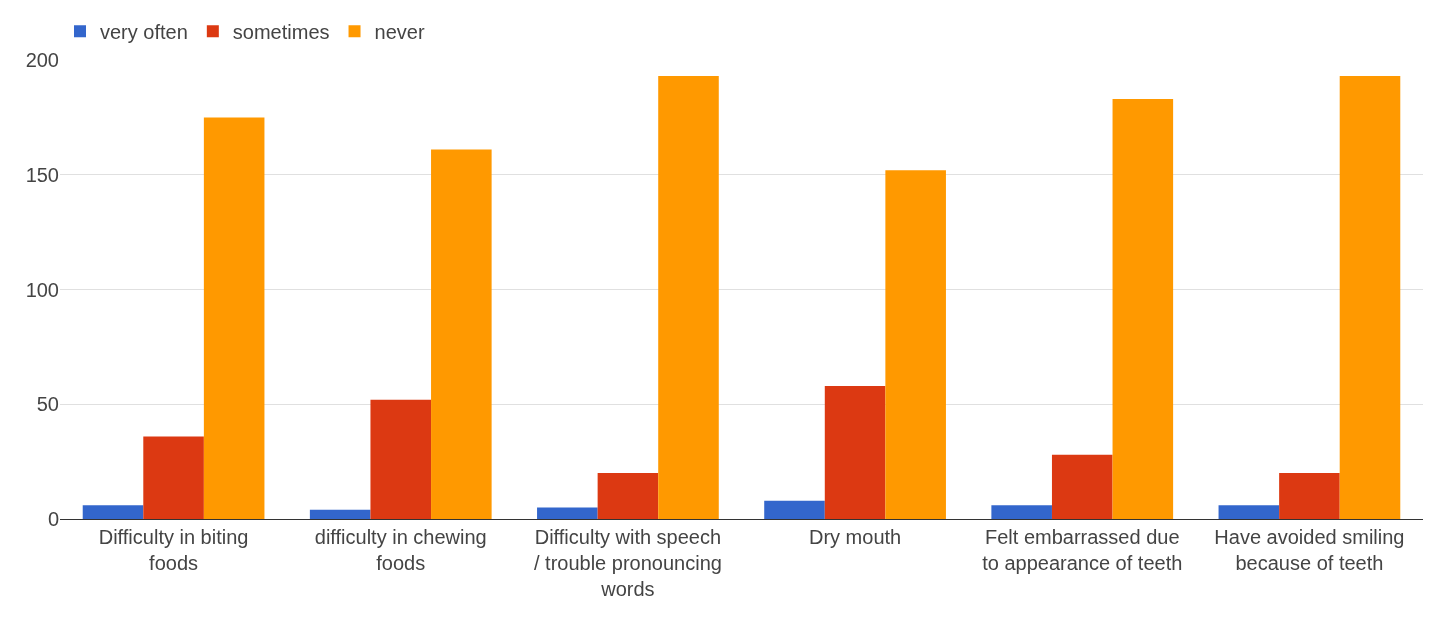 The width and height of the screenshot is (1443, 629). What do you see at coordinates (53, 519) in the screenshot?
I see `y-tick-label: 0` at bounding box center [53, 519].